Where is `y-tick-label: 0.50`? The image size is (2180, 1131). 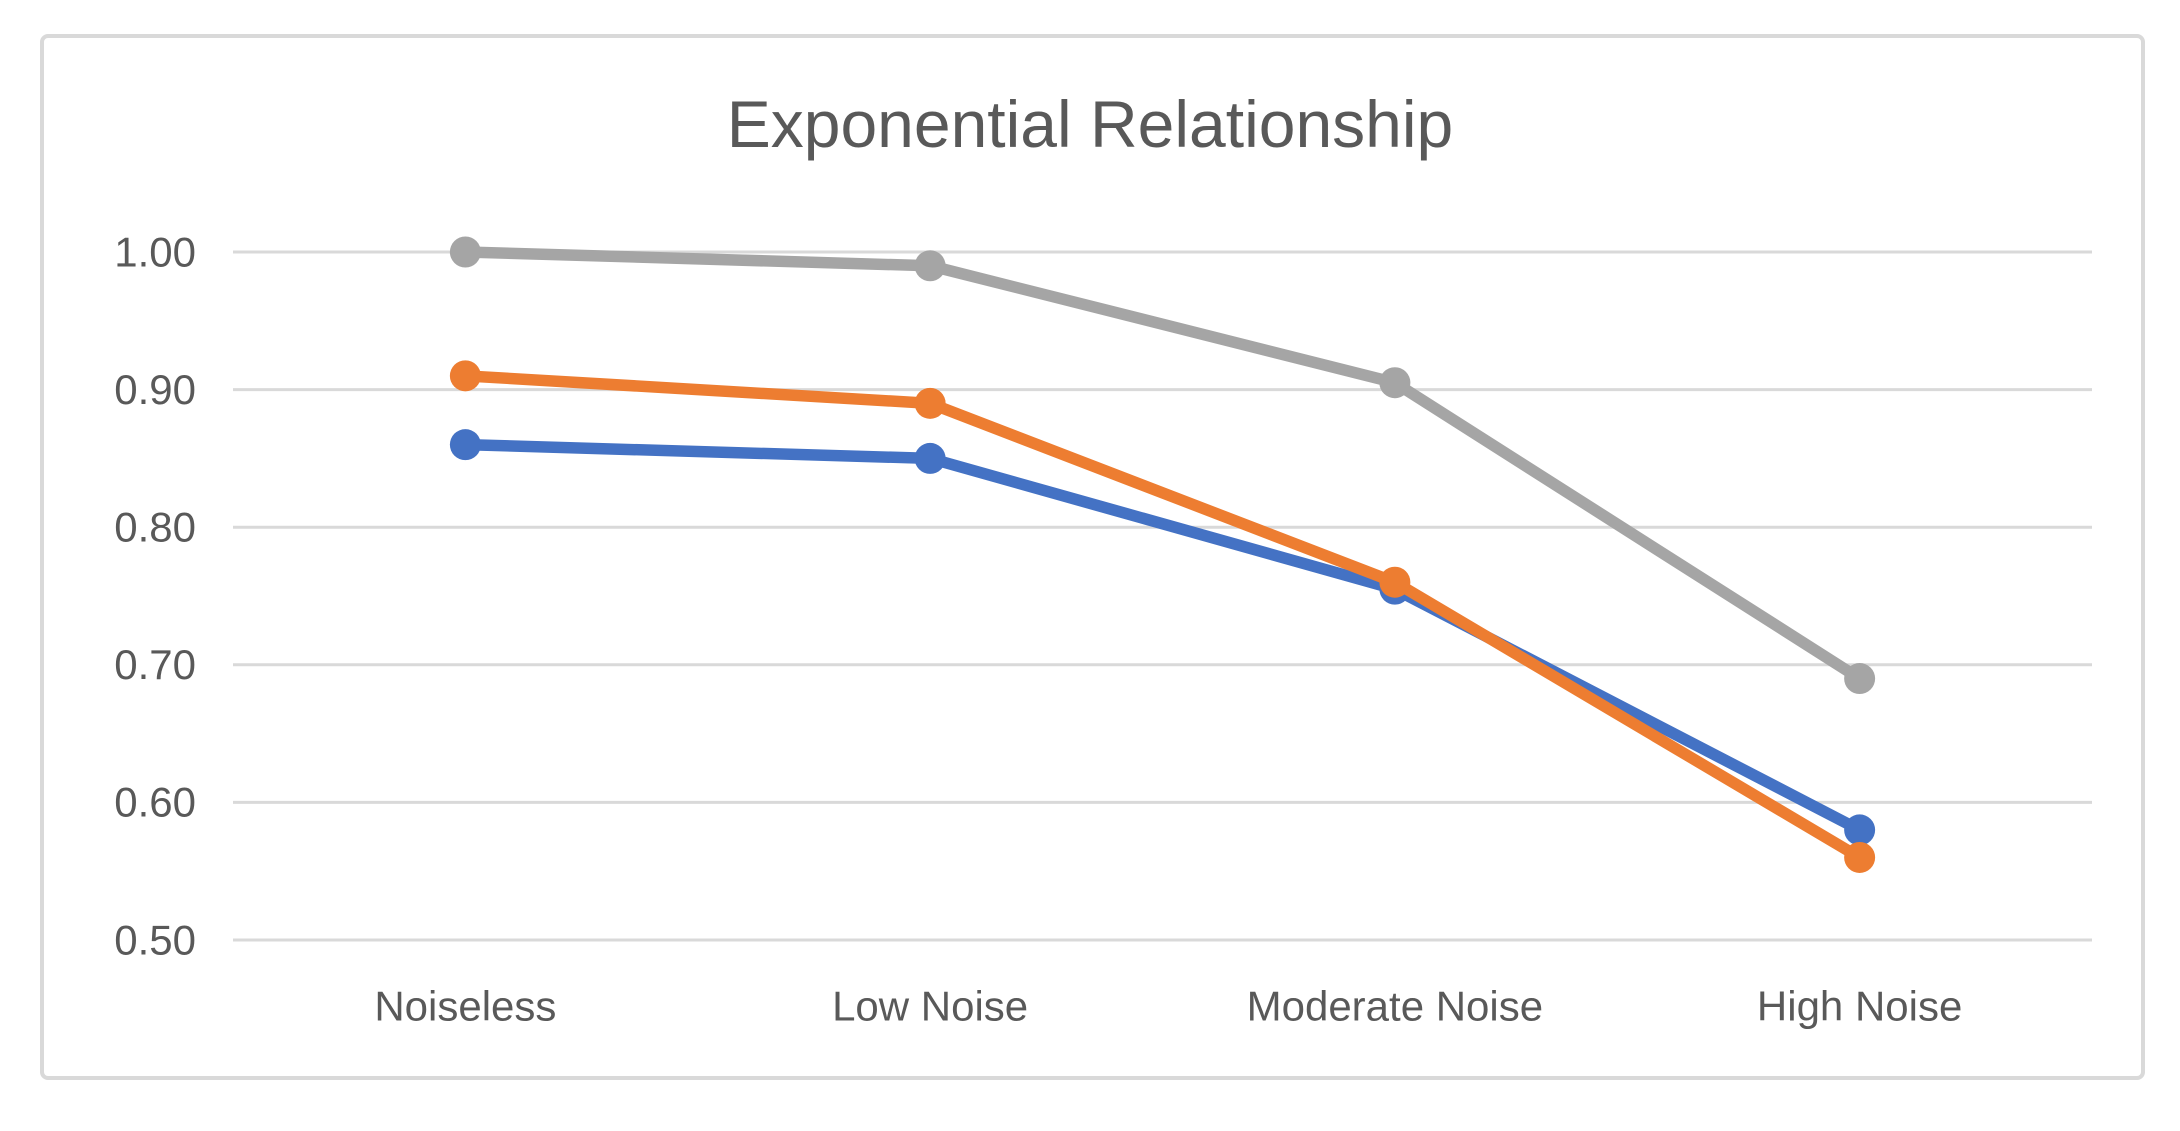 y-tick-label: 0.50 is located at coordinates (155, 939).